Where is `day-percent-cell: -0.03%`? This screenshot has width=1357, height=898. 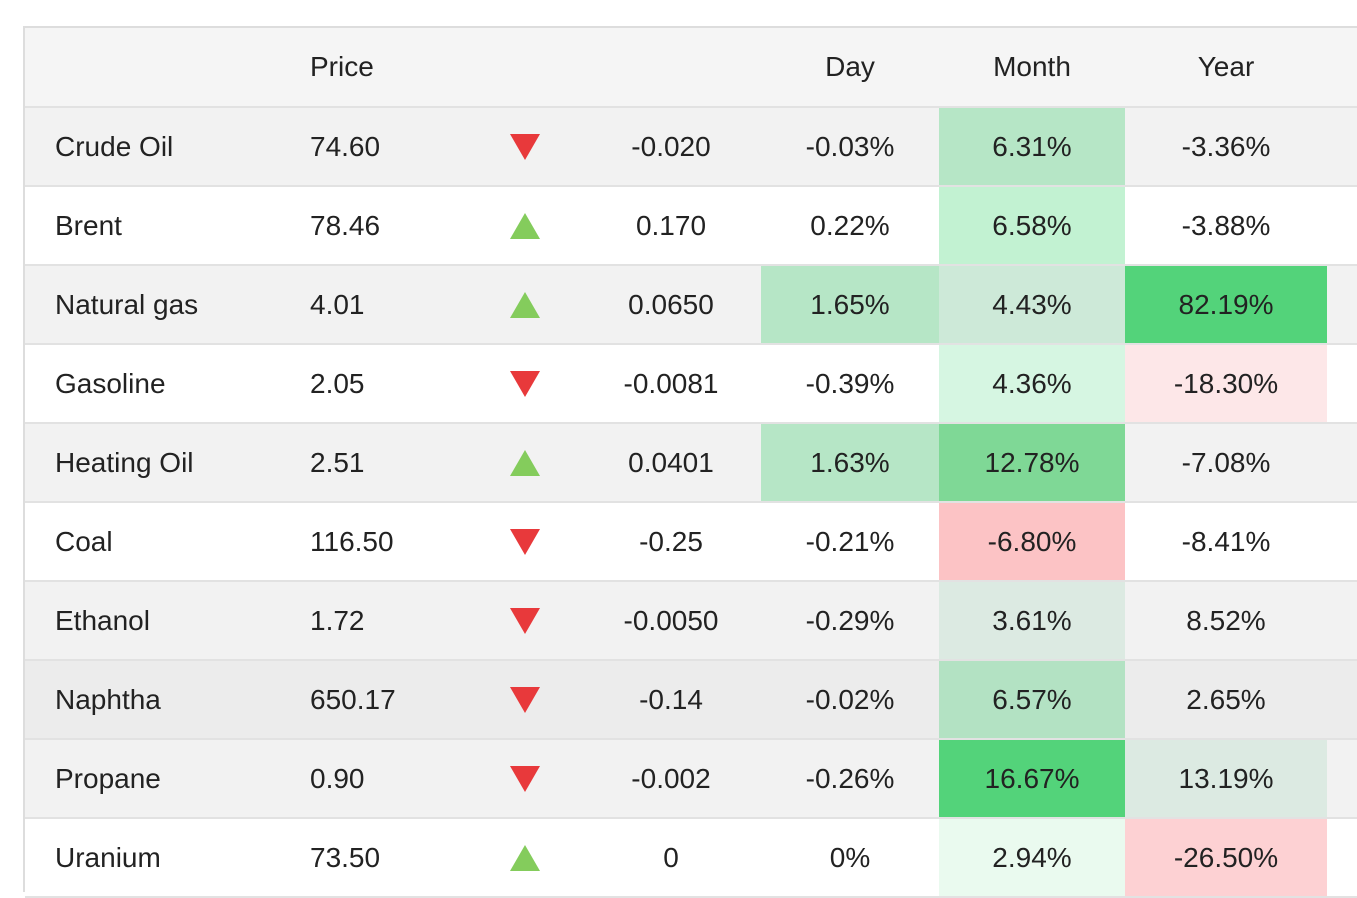
day-percent-cell: -0.03% is located at coordinates (850, 146).